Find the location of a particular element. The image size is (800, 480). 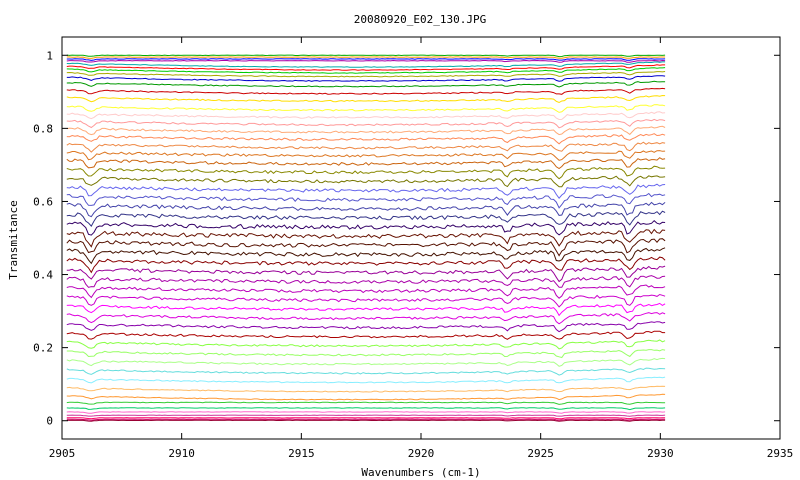

x-axis-label: Wavenumbers (cm-1) is located at coordinates (420, 472).